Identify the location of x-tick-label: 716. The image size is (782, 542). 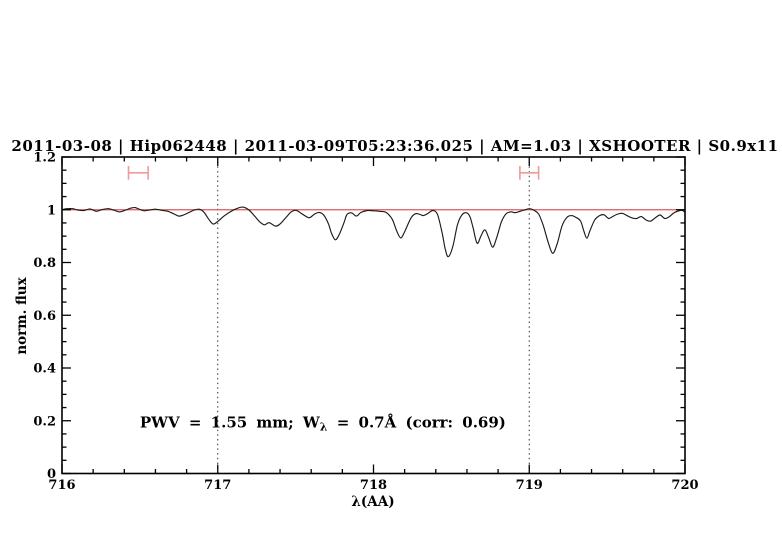
(61, 485).